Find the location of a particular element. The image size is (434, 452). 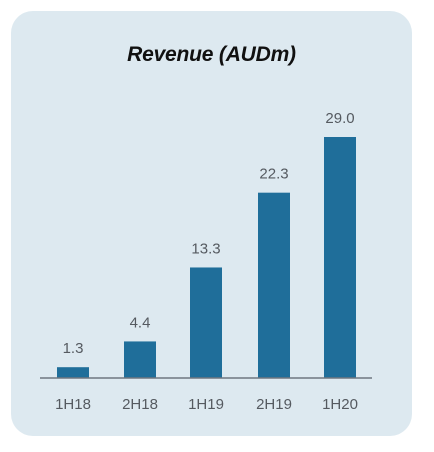

bar-1h18 is located at coordinates (73, 372).